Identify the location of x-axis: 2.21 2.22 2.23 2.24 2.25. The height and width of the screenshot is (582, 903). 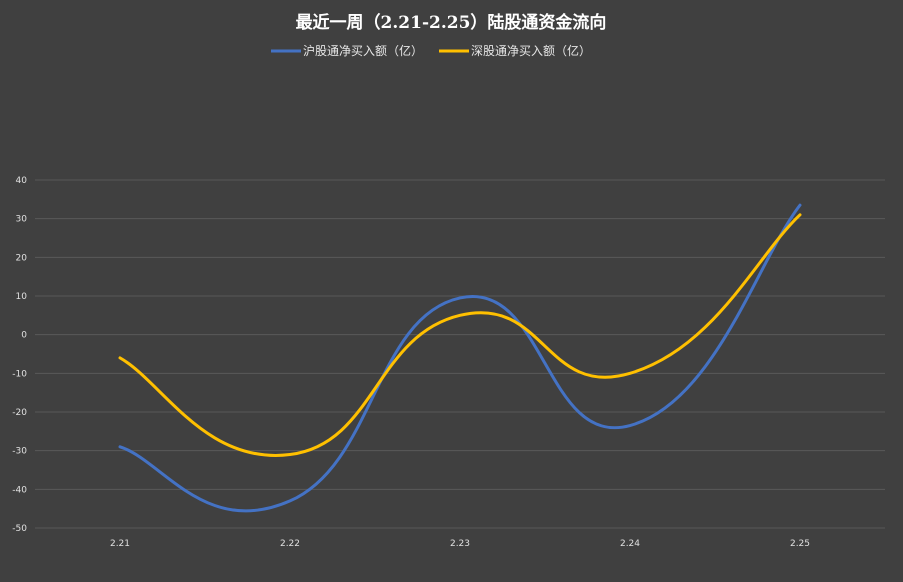
(460, 544).